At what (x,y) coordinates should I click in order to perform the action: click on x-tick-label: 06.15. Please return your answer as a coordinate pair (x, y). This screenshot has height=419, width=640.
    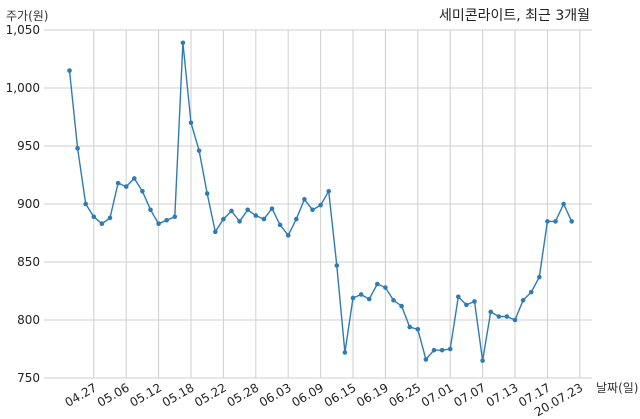
    Looking at the image, I should click on (340, 394).